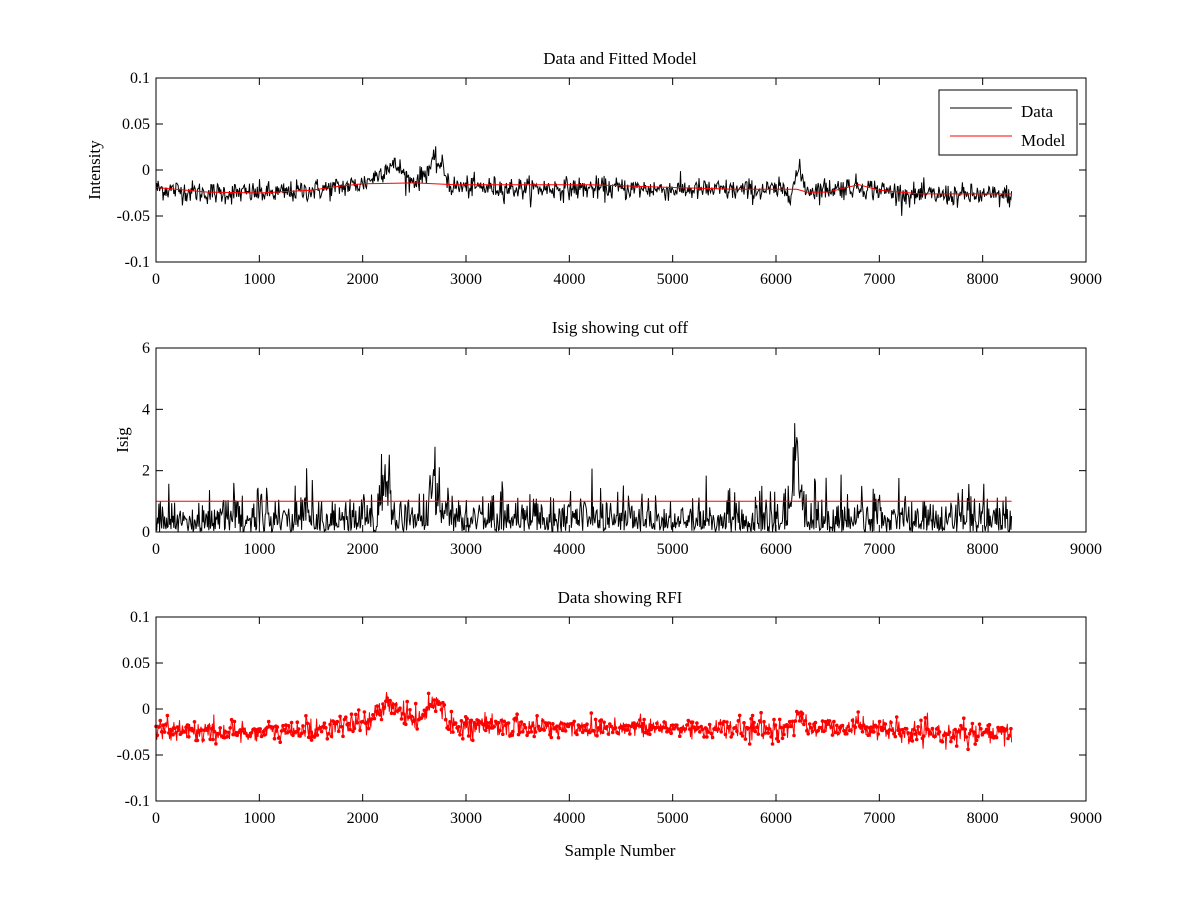  I want to click on x-tick-label: 4000, so click(569, 549).